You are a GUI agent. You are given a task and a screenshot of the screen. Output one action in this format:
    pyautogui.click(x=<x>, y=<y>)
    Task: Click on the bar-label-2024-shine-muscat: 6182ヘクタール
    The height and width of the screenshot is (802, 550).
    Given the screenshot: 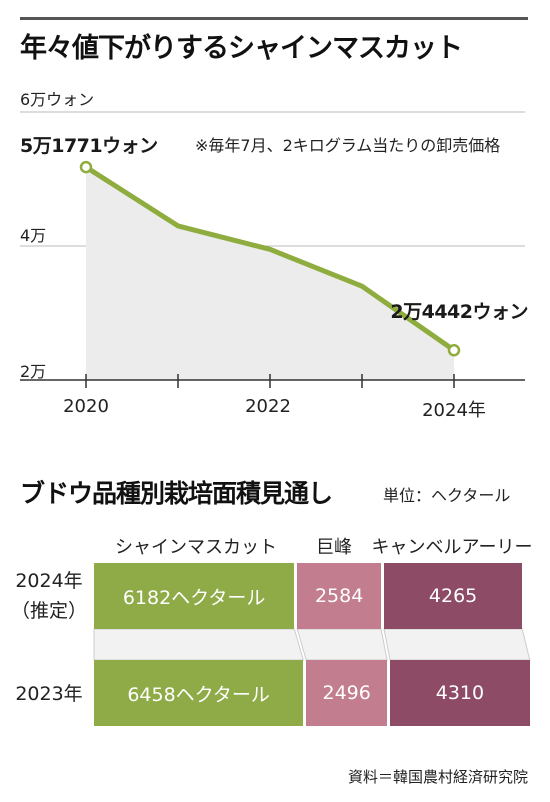 What is the action you would take?
    pyautogui.click(x=194, y=597)
    